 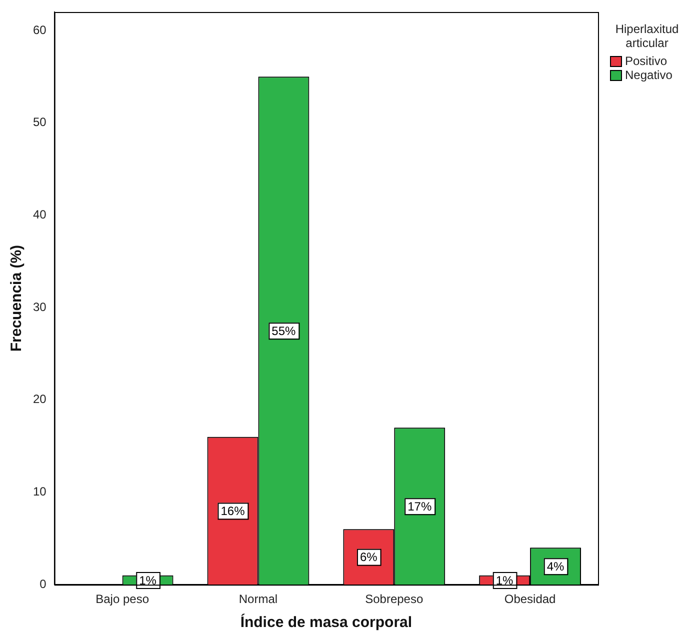 I want to click on legend-title: Hiperlaxitud articular, so click(x=647, y=36).